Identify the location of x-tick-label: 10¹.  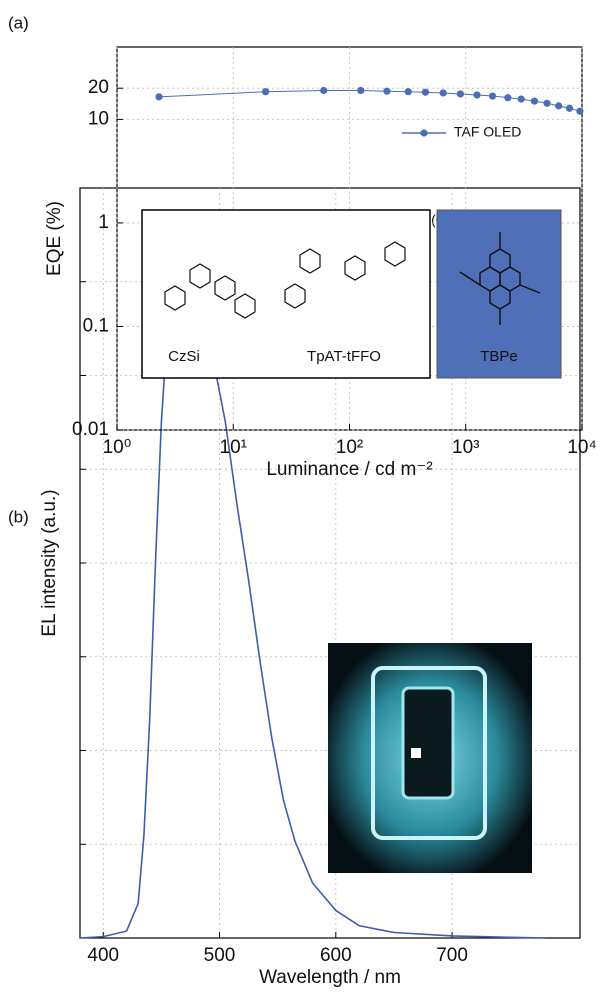
(233, 447).